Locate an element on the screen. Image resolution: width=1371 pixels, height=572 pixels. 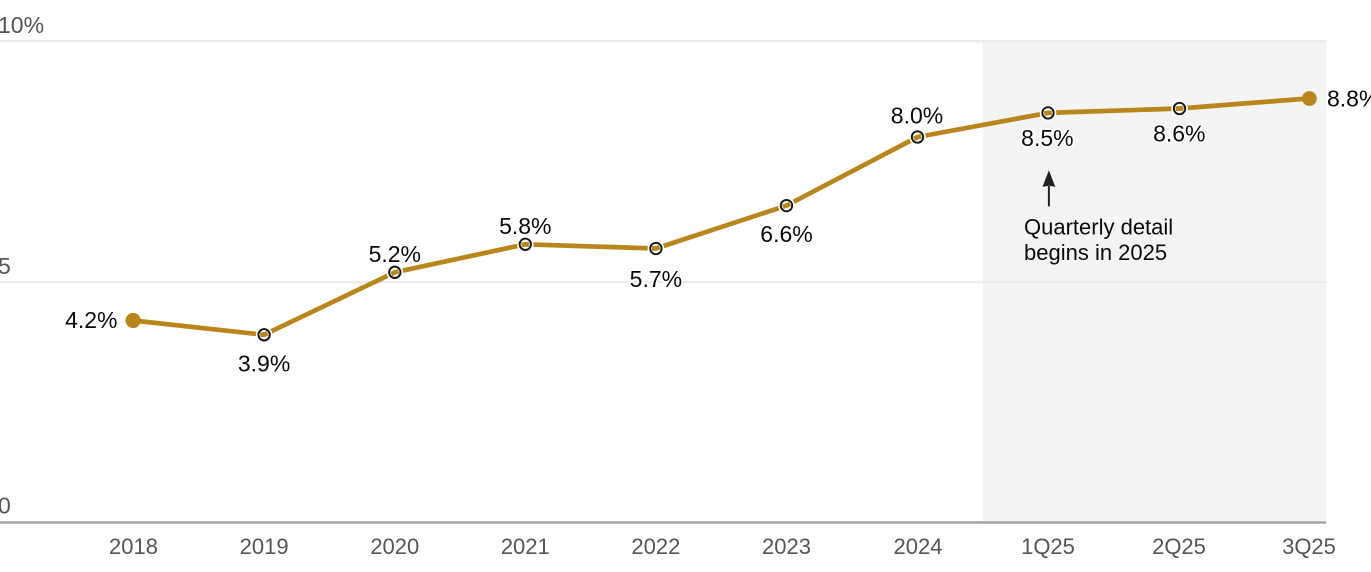
svg-text: 3Q25 is located at coordinates (1309, 546).